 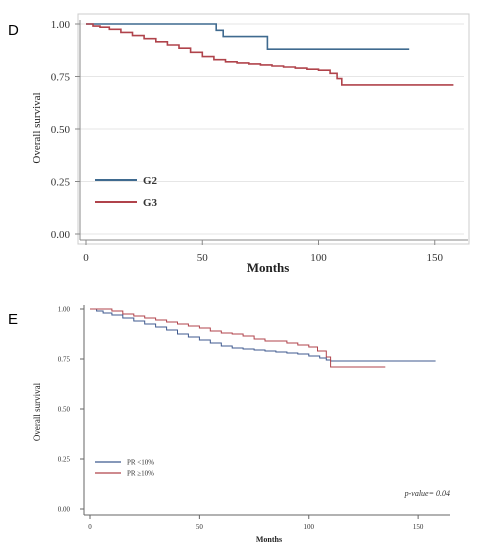 What do you see at coordinates (269, 539) in the screenshot?
I see `panel-e-x-axis-title: Months` at bounding box center [269, 539].